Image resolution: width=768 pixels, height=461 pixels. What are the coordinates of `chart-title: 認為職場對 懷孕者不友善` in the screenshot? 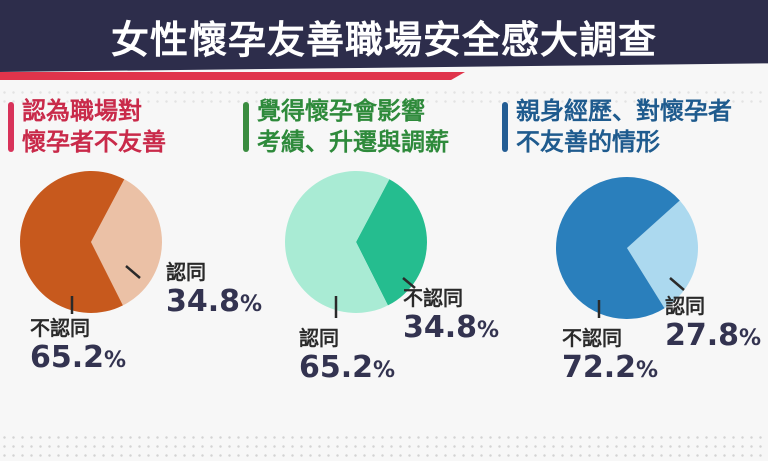 It's located at (94, 126).